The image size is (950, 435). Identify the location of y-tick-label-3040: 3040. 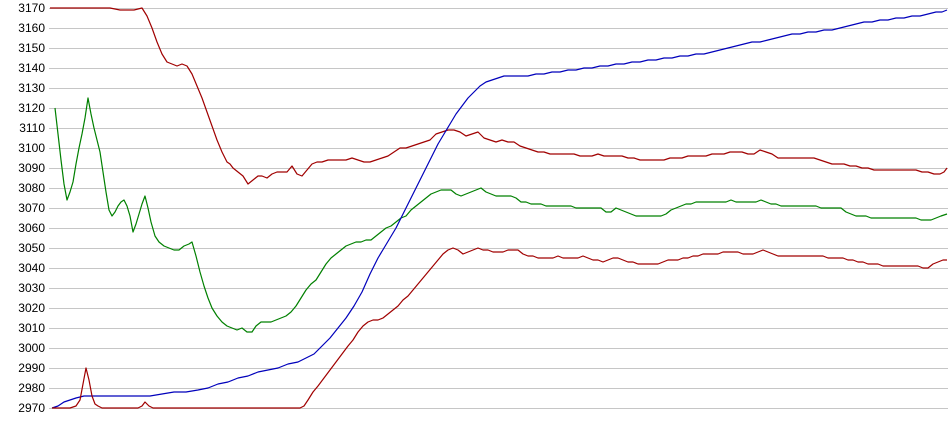
(31, 268).